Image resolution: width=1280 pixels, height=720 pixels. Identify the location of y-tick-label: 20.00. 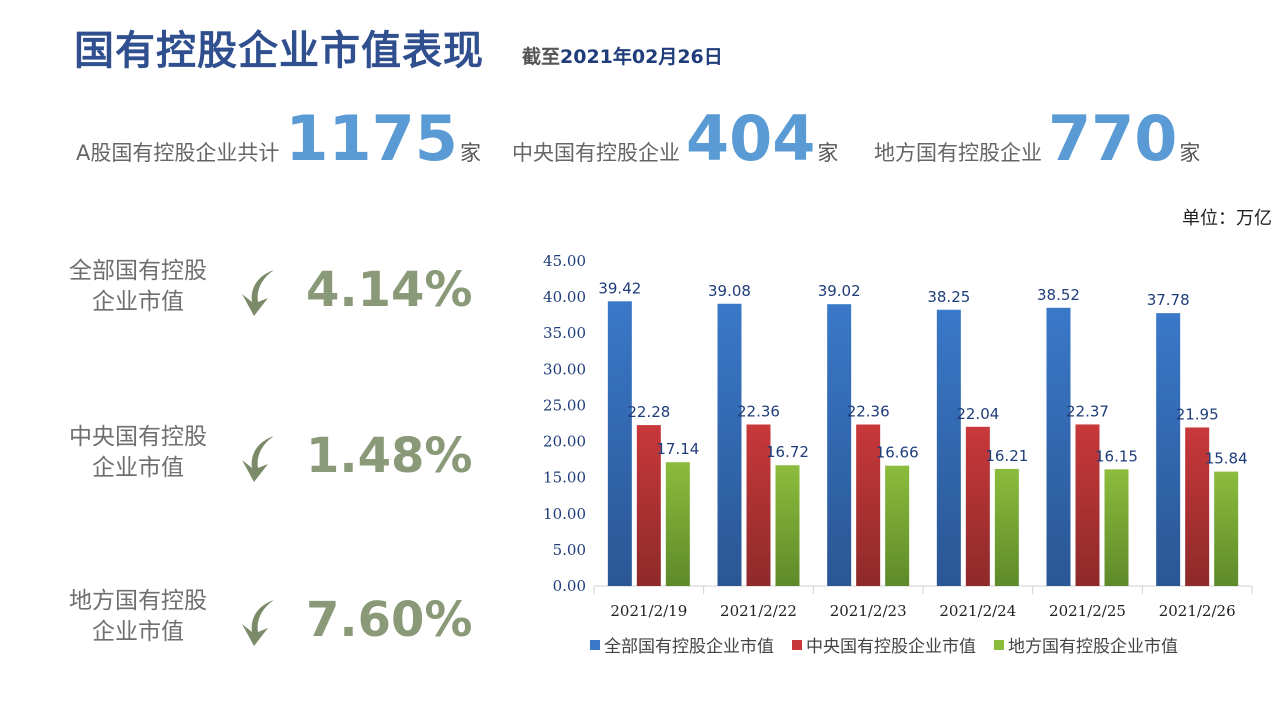
(564, 442).